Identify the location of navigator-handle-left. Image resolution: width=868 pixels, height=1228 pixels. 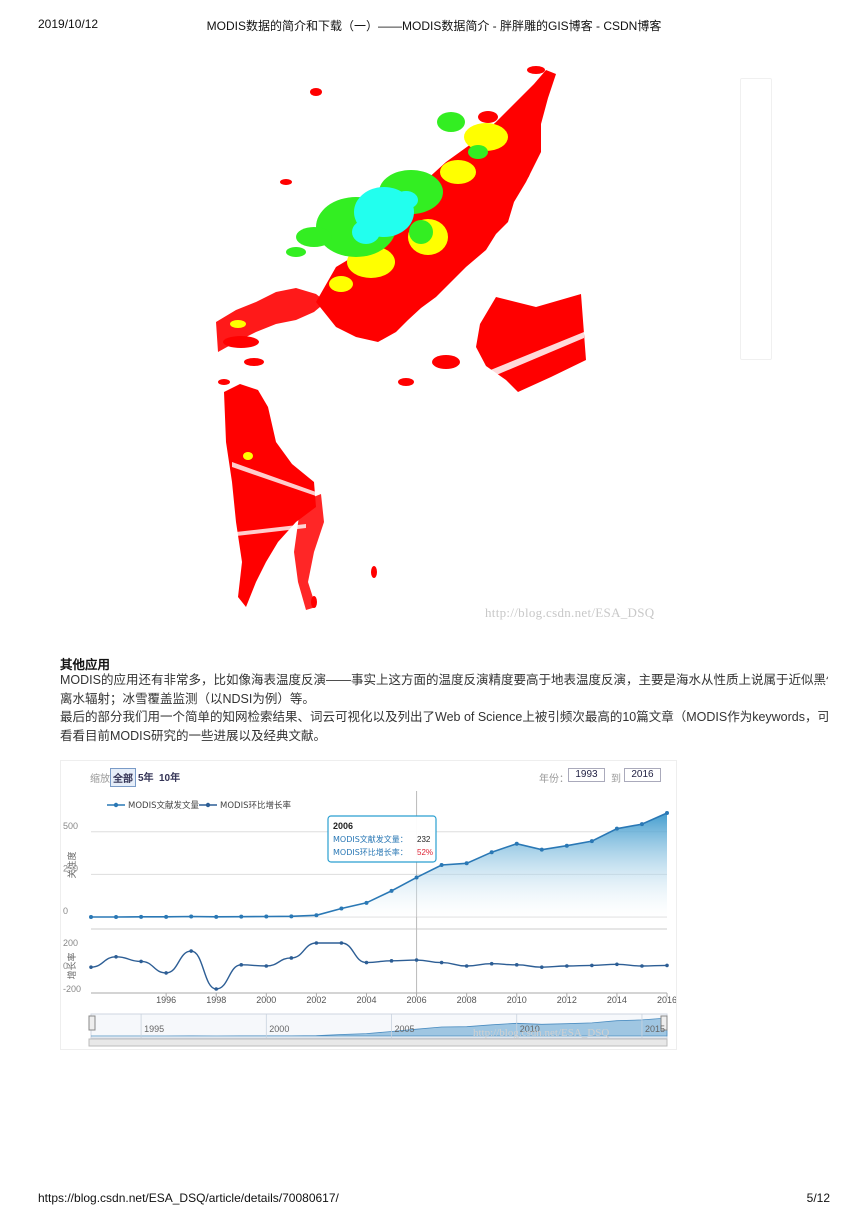
(92, 1023).